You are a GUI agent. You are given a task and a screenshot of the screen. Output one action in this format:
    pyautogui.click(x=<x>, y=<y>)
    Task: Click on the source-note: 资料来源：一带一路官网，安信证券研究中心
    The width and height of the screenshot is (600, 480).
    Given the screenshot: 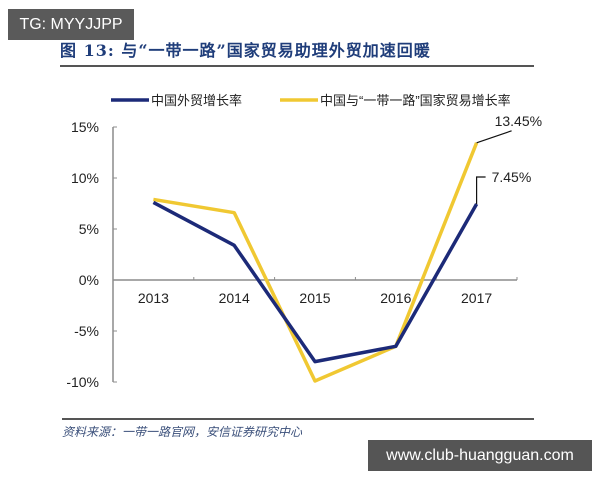 What is the action you would take?
    pyautogui.click(x=182, y=432)
    